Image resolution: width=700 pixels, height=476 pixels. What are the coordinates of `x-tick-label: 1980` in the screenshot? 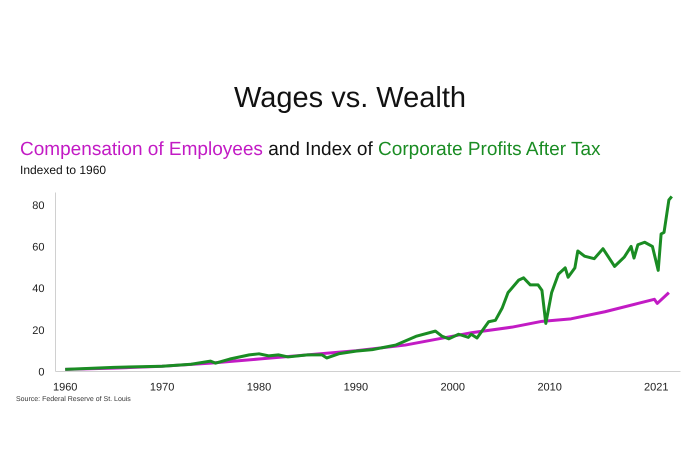 It's located at (259, 388).